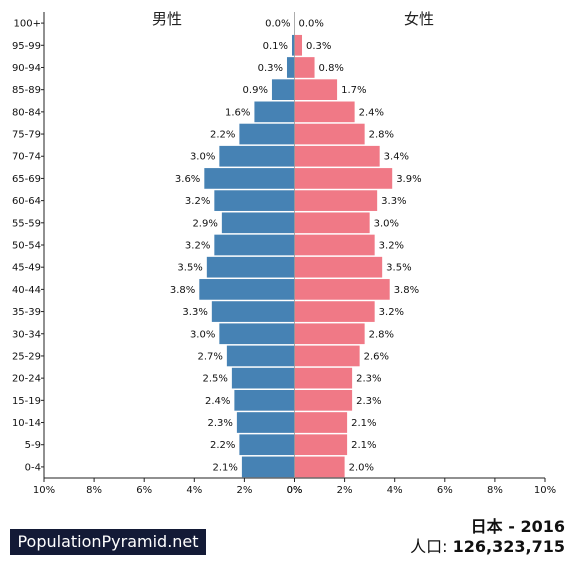  What do you see at coordinates (255, 90) in the screenshot?
I see `male-value-label: 0.9%` at bounding box center [255, 90].